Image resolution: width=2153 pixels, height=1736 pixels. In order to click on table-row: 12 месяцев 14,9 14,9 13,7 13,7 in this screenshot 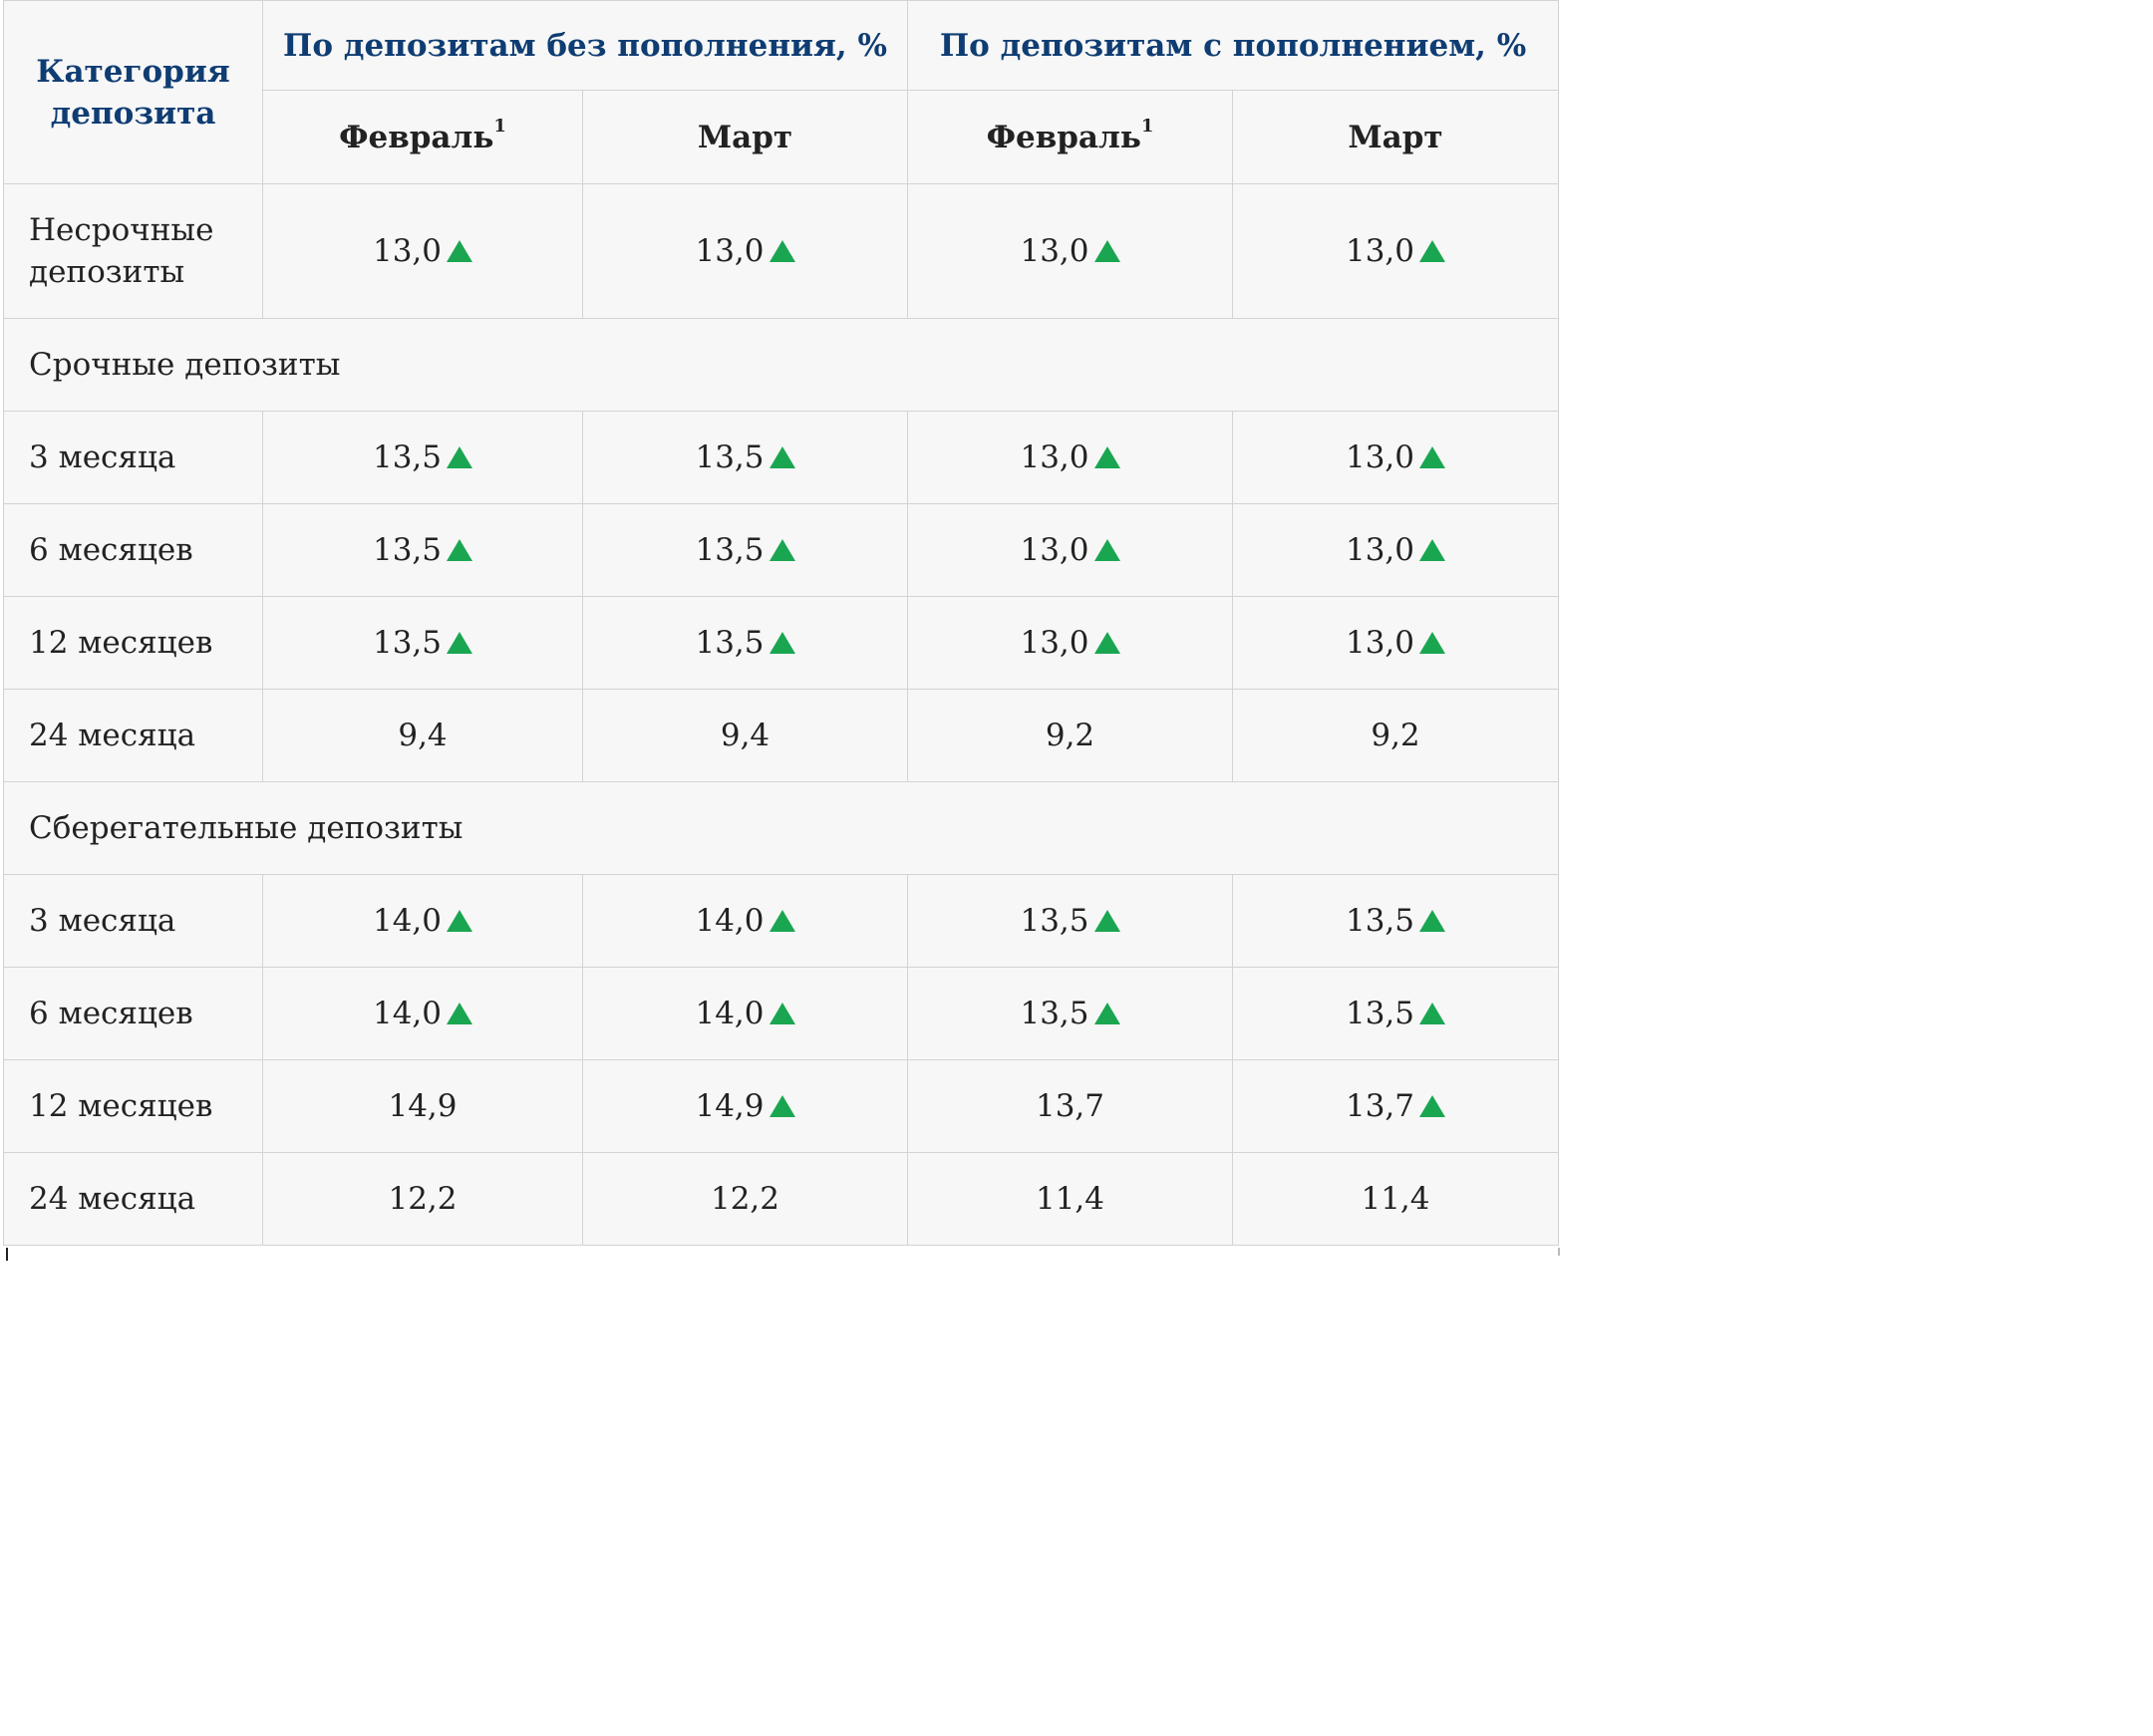, I will do `click(781, 1106)`.